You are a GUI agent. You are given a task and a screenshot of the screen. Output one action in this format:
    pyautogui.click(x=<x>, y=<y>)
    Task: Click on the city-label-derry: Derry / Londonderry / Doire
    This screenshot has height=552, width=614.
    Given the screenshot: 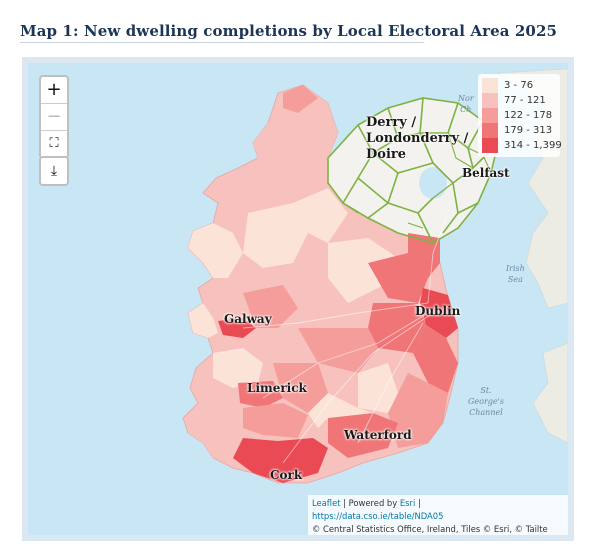 What is the action you would take?
    pyautogui.click(x=417, y=139)
    